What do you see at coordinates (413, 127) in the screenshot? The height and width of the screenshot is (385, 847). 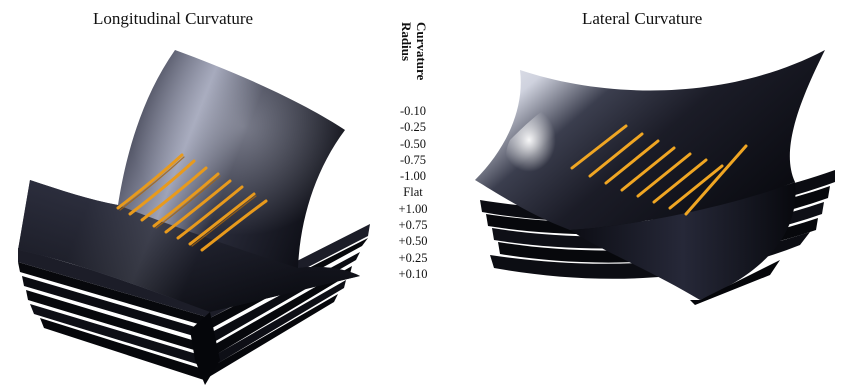 I see `scale-value: -0.25` at bounding box center [413, 127].